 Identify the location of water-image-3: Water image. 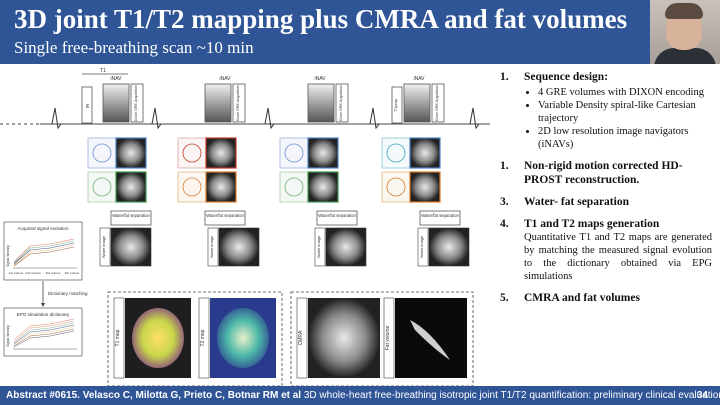
(340, 247).